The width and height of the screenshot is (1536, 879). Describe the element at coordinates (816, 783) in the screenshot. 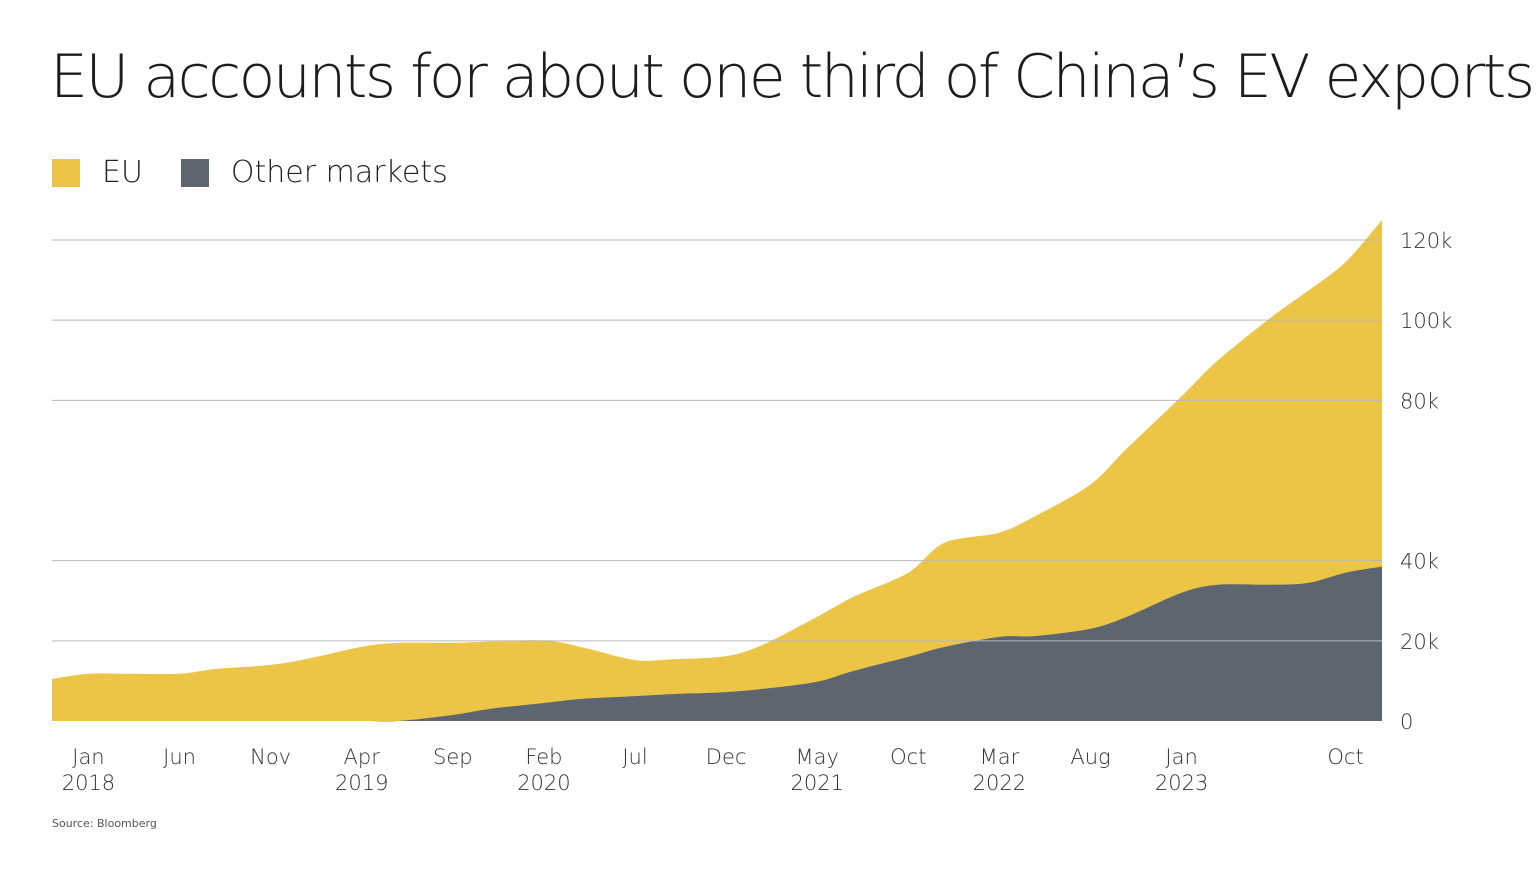

I see `x-tick-year-label: 2021` at that location.